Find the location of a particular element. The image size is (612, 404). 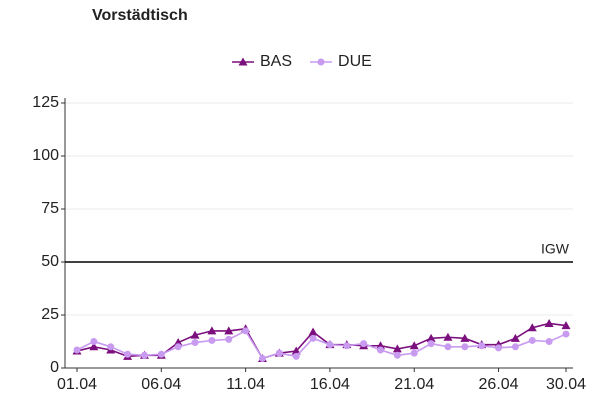

x-tick-label: 01.04 is located at coordinates (77, 384).